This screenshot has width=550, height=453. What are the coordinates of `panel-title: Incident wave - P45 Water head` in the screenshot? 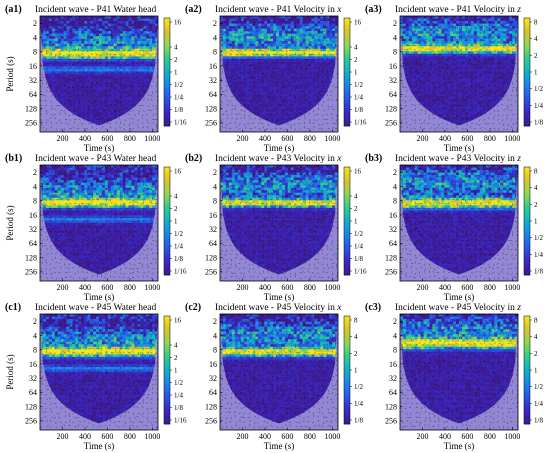 It's located at (95, 308).